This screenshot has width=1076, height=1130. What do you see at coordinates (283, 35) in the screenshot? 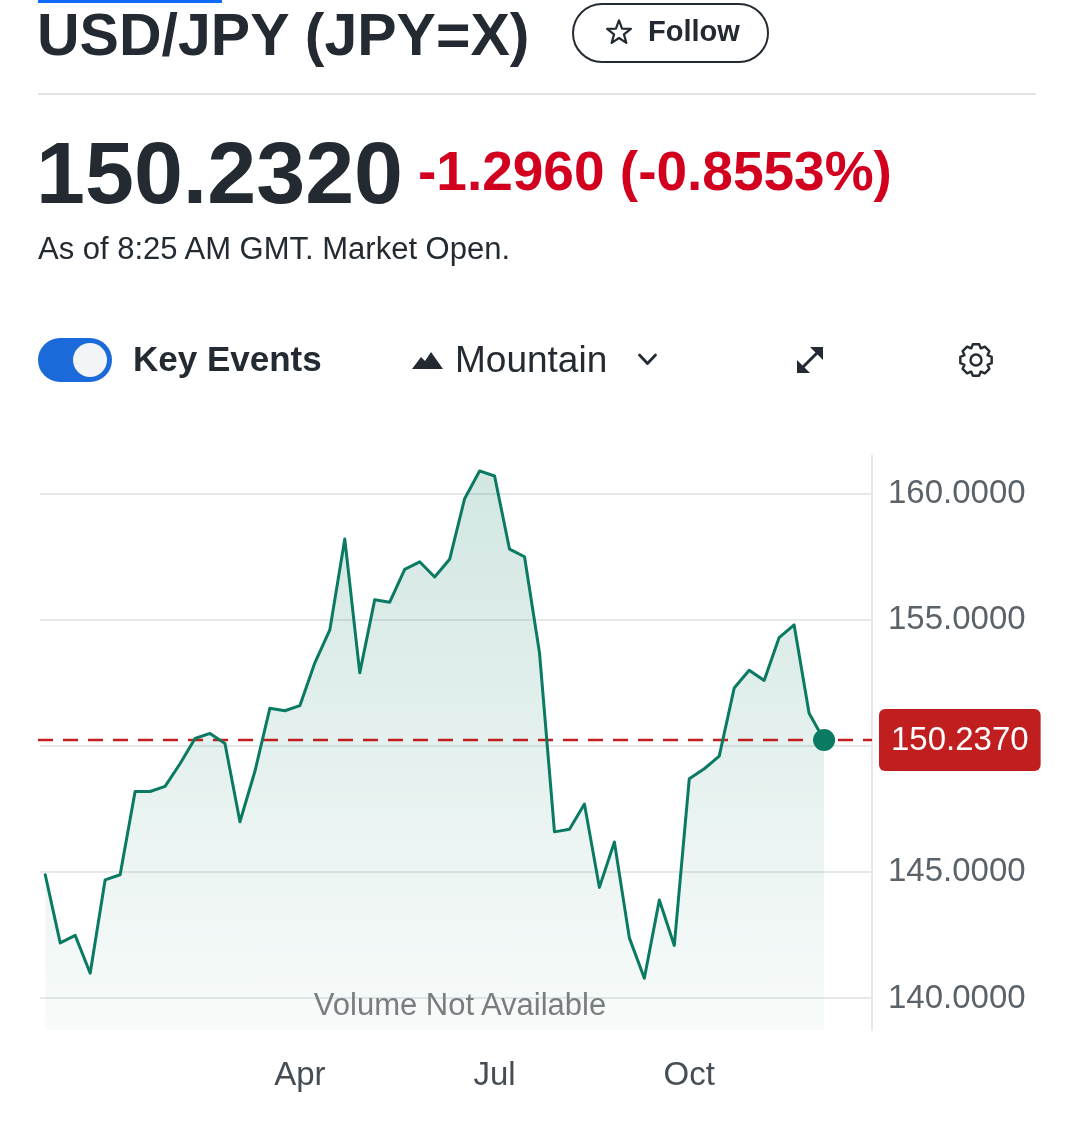
I see `chart-title: USD/JPY (JPY=X)` at bounding box center [283, 35].